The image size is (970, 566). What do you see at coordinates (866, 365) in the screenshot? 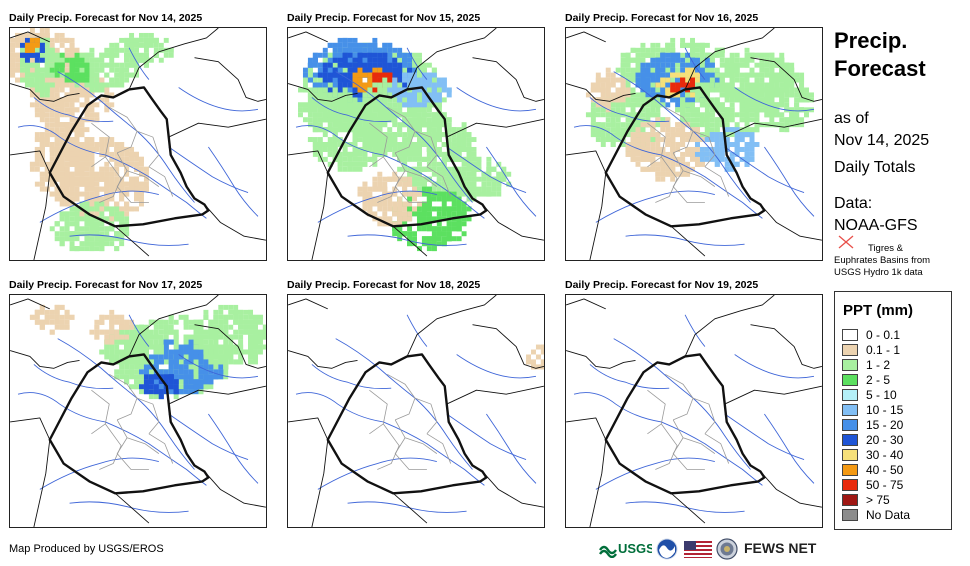
I see `legend-item: 1 - 2` at bounding box center [866, 365].